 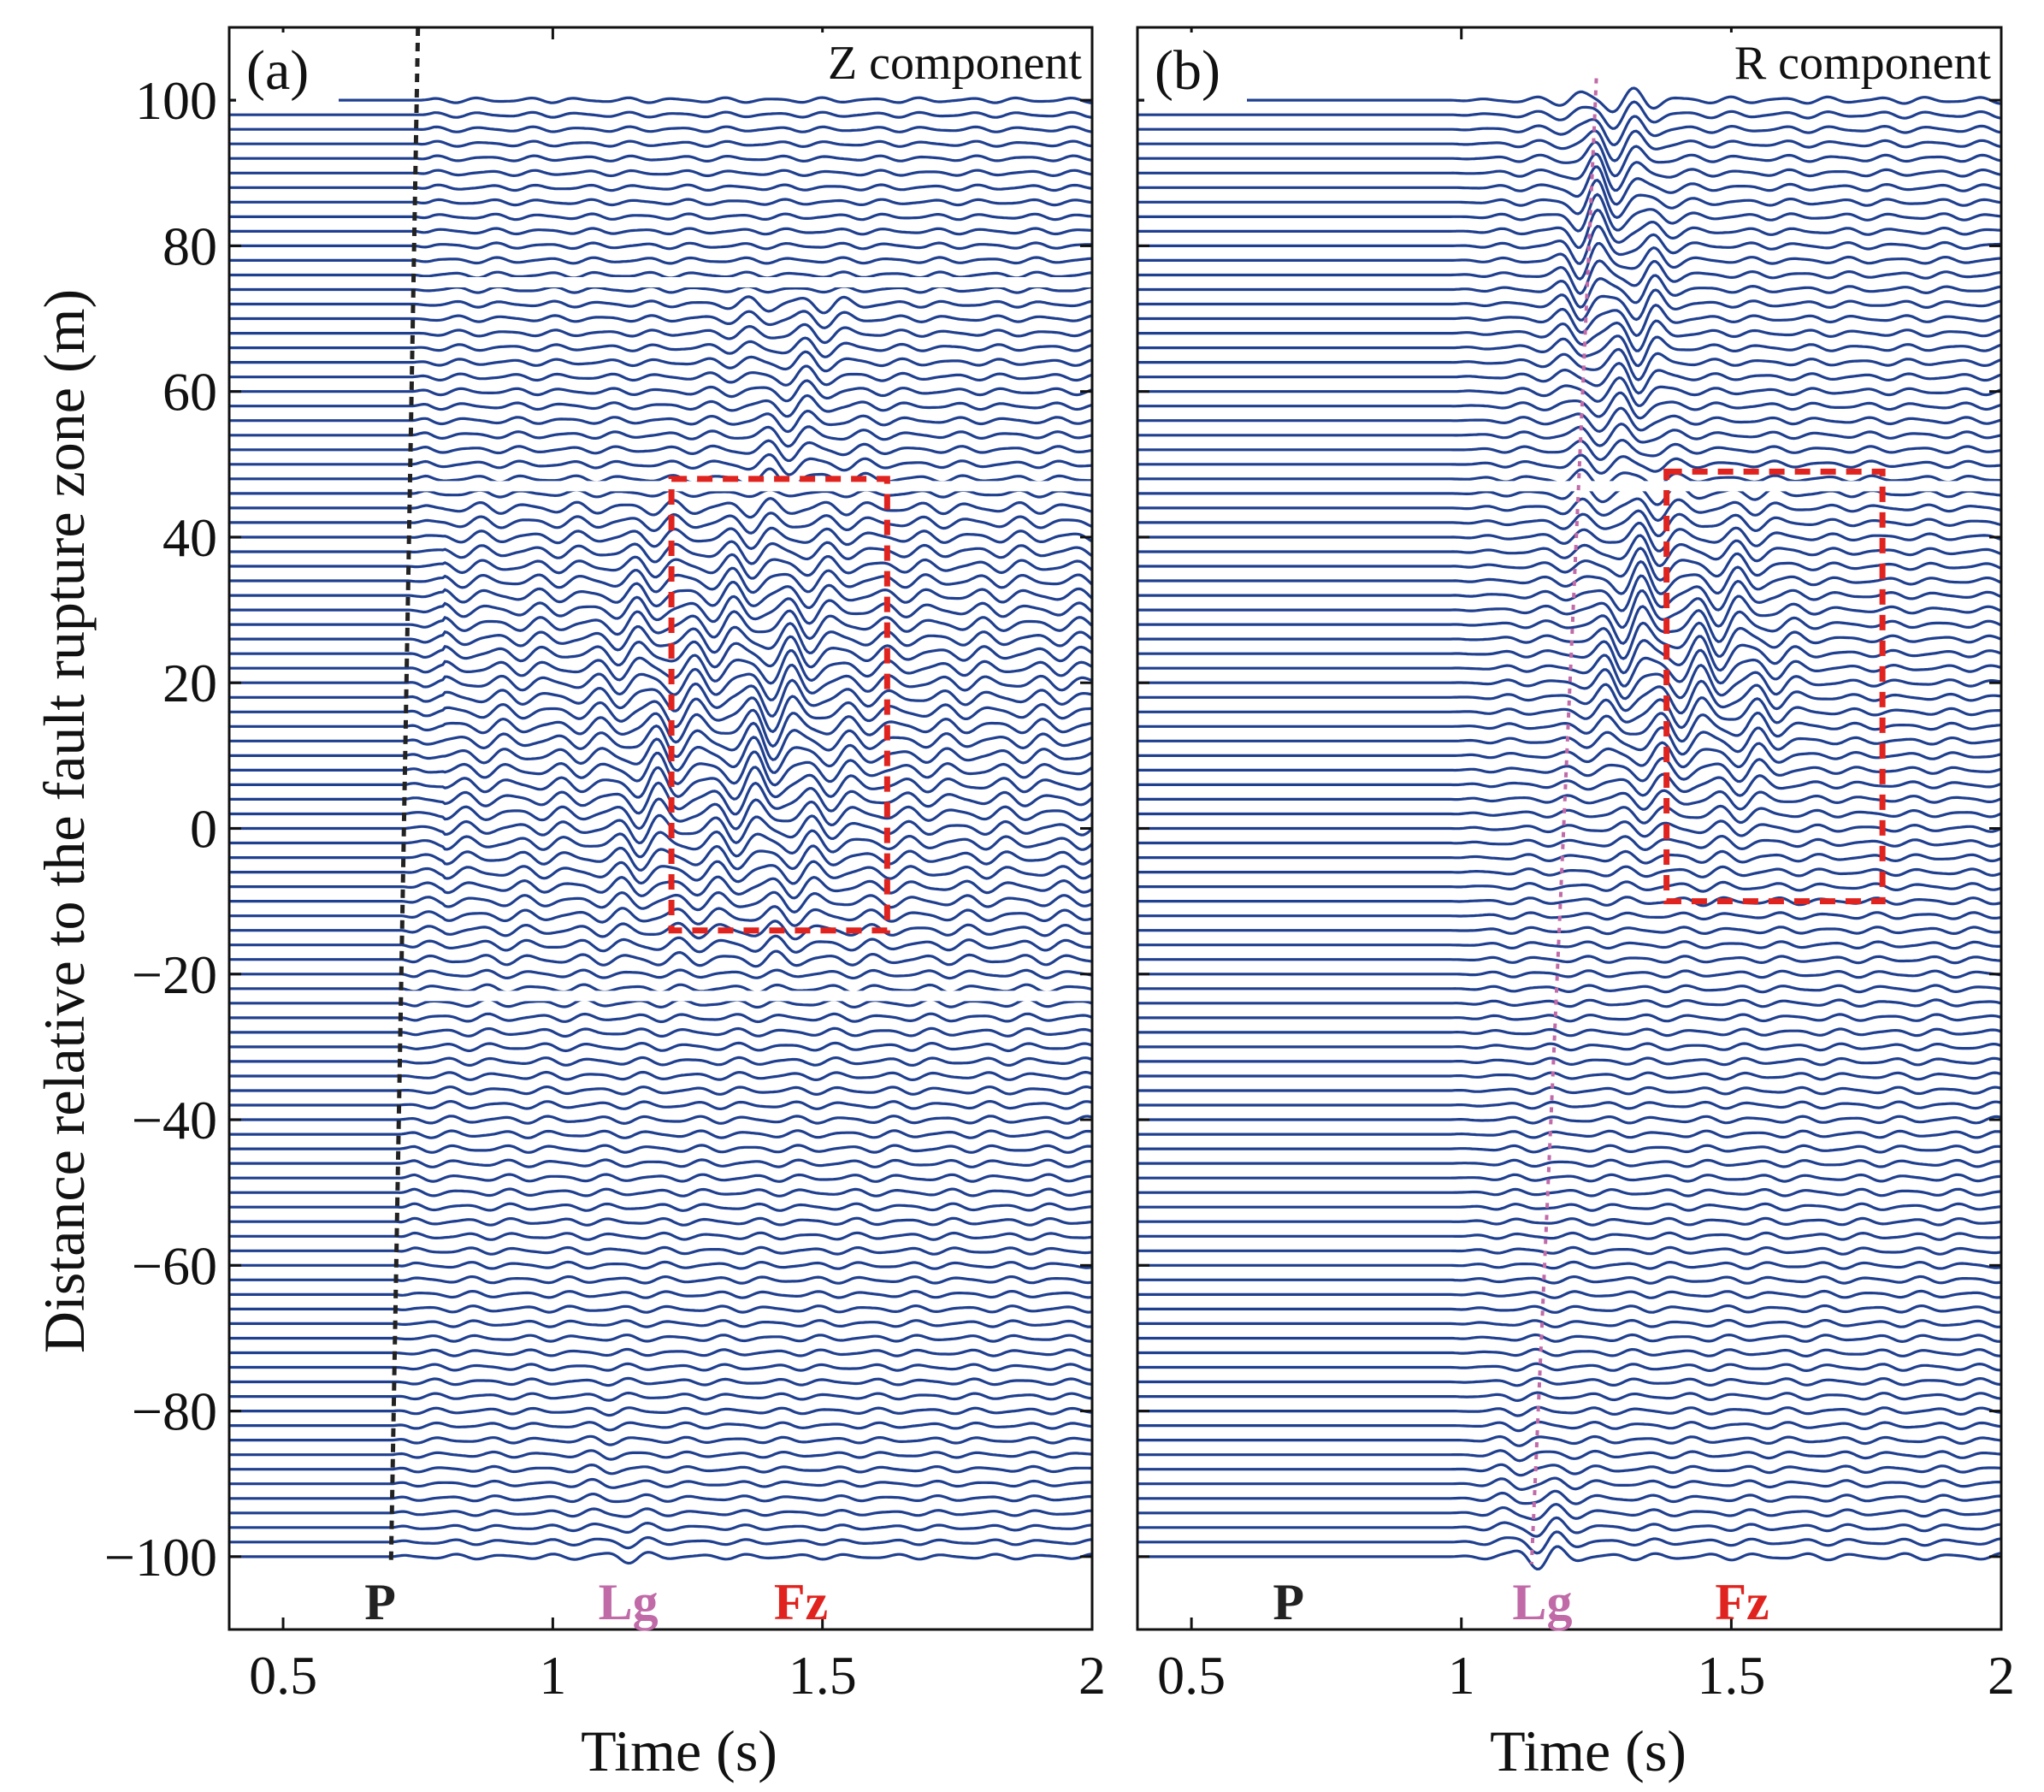 What do you see at coordinates (283, 1675) in the screenshot?
I see `x-tick-label: 0.5` at bounding box center [283, 1675].